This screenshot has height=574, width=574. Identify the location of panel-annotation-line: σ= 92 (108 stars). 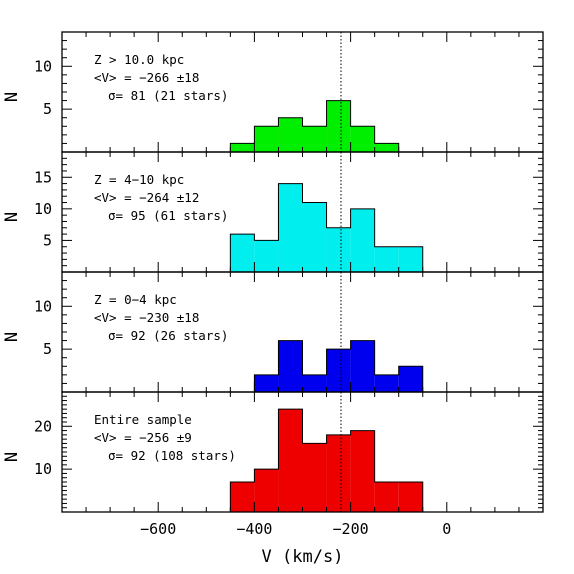
(172, 455).